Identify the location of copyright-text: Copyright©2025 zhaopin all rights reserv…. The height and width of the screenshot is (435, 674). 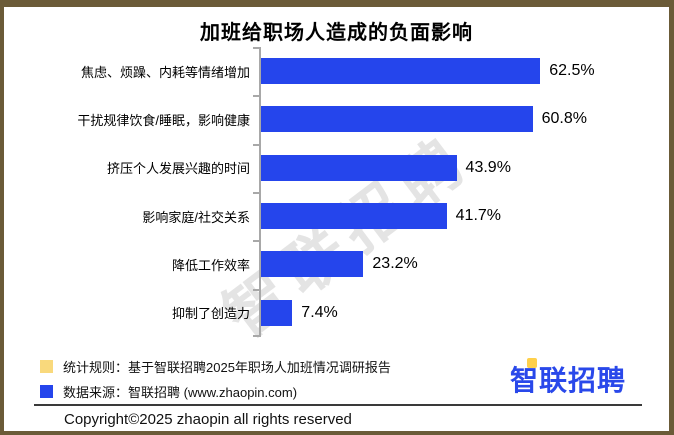
(208, 419).